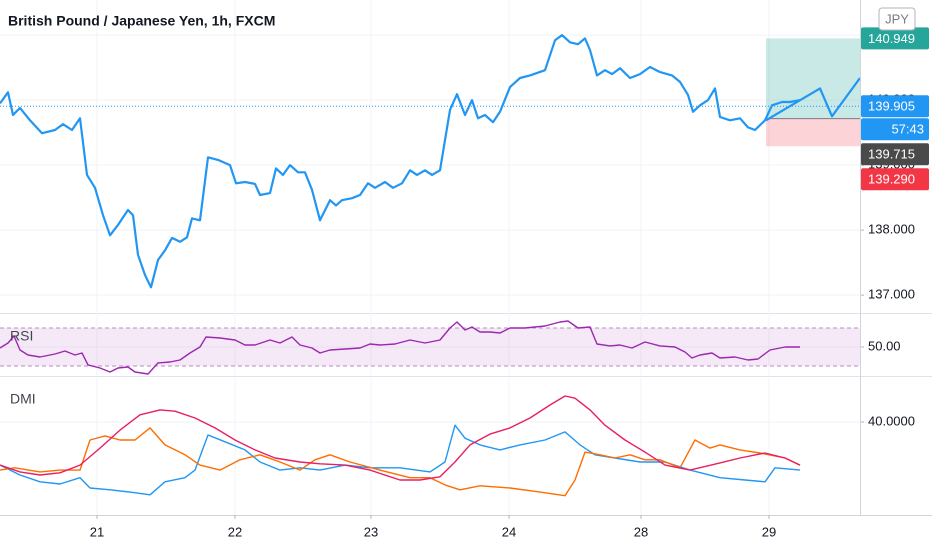 The image size is (932, 550). What do you see at coordinates (891, 38) in the screenshot?
I see `price-badge-label: 140.949` at bounding box center [891, 38].